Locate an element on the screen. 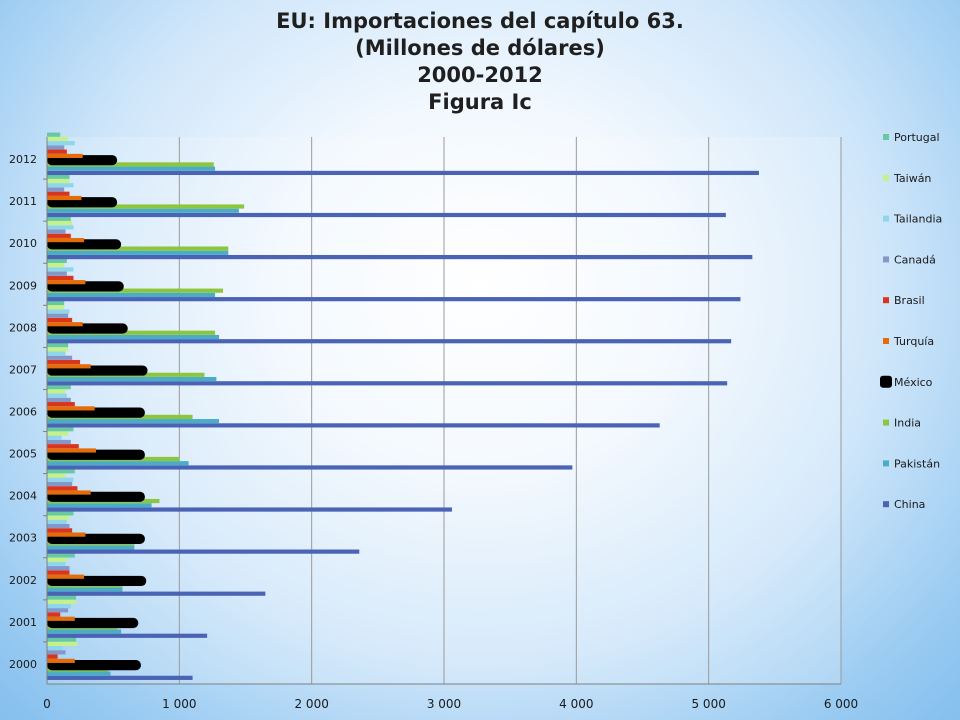 The width and height of the screenshot is (960, 720). bar-china-2005 is located at coordinates (310, 467).